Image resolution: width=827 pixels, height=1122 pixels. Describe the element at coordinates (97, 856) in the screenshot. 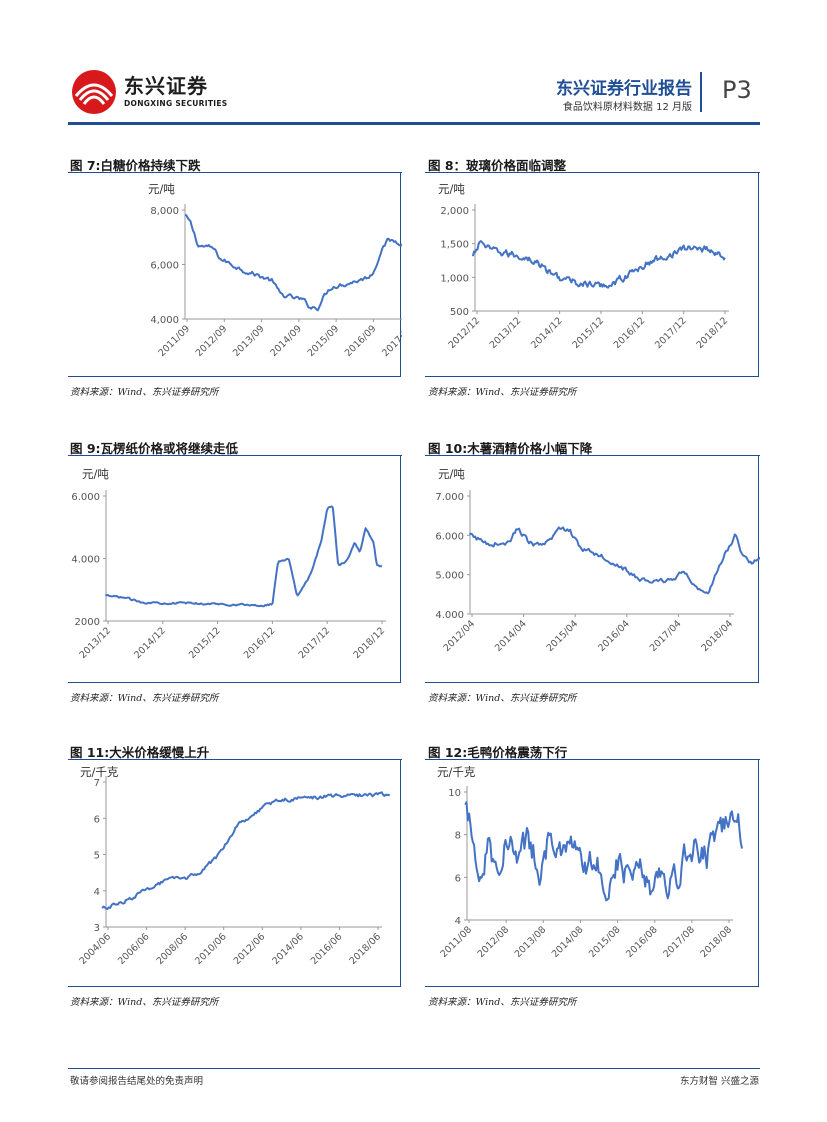

I see `y-tick-label: 5` at that location.